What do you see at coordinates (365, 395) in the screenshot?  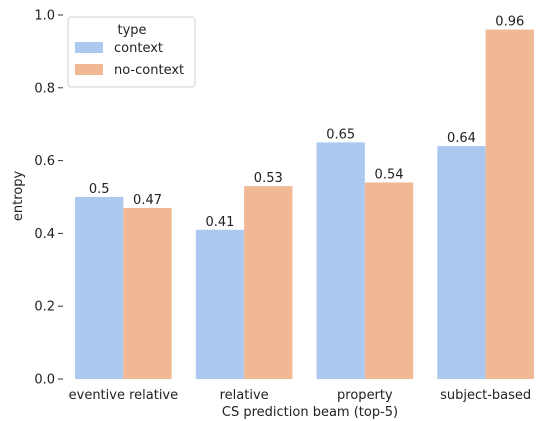 I see `x-tick-label: property` at bounding box center [365, 395].